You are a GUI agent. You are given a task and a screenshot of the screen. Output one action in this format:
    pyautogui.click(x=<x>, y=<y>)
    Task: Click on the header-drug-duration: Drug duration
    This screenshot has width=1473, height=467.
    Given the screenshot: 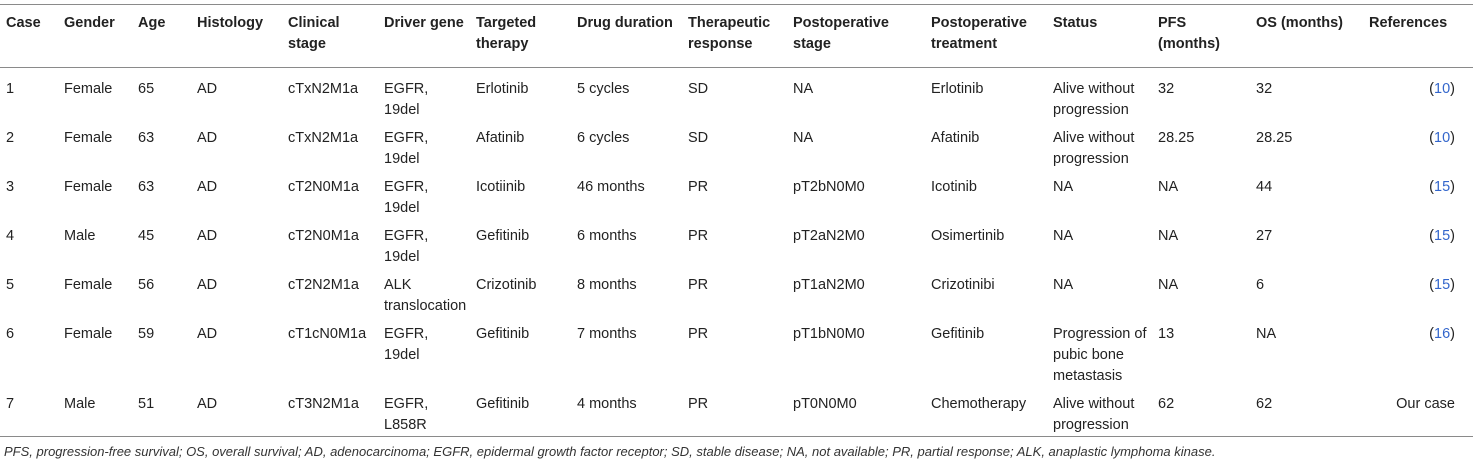 What is the action you would take?
    pyautogui.click(x=625, y=23)
    